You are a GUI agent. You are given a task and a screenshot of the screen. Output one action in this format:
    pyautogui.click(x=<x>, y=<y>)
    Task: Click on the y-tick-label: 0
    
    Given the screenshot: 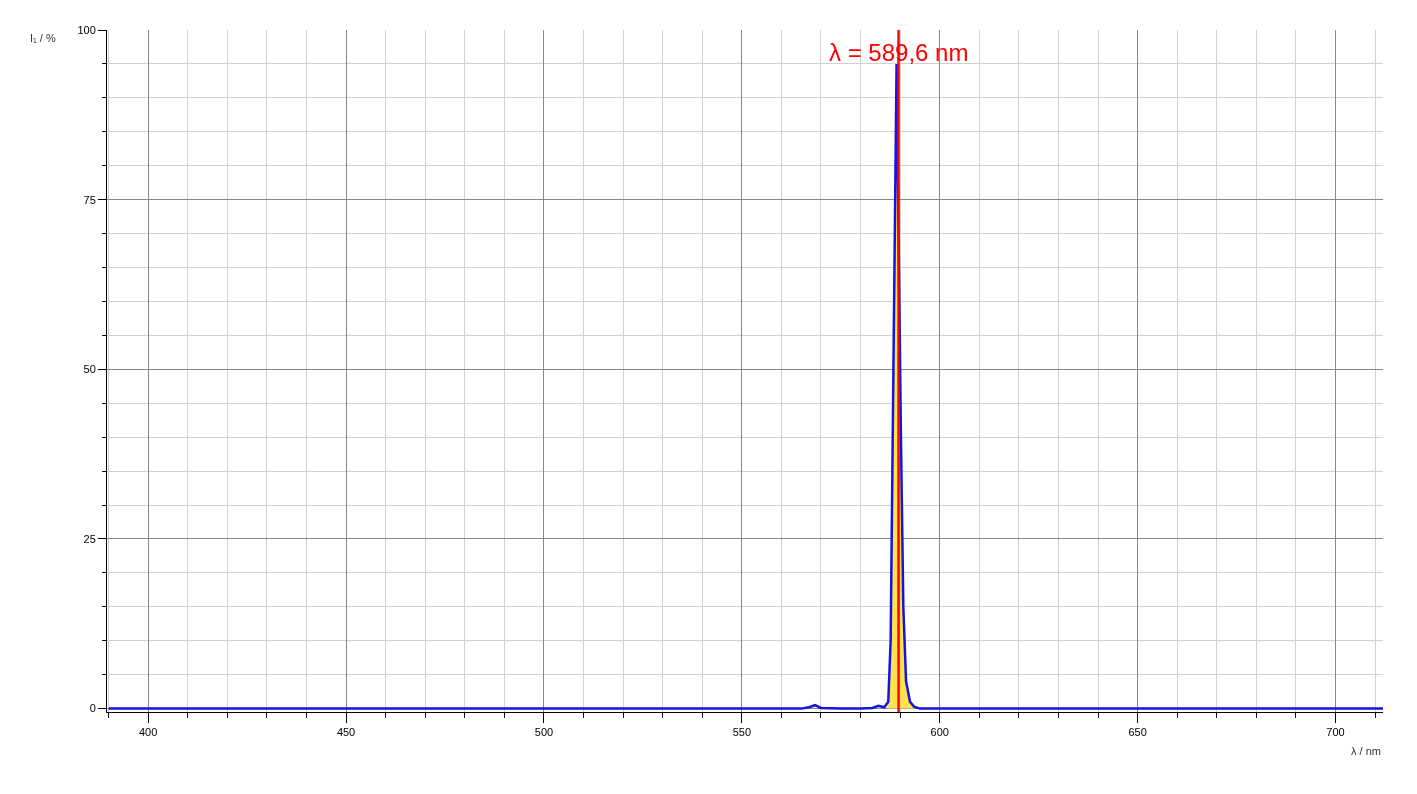 What is the action you would take?
    pyautogui.click(x=92, y=708)
    